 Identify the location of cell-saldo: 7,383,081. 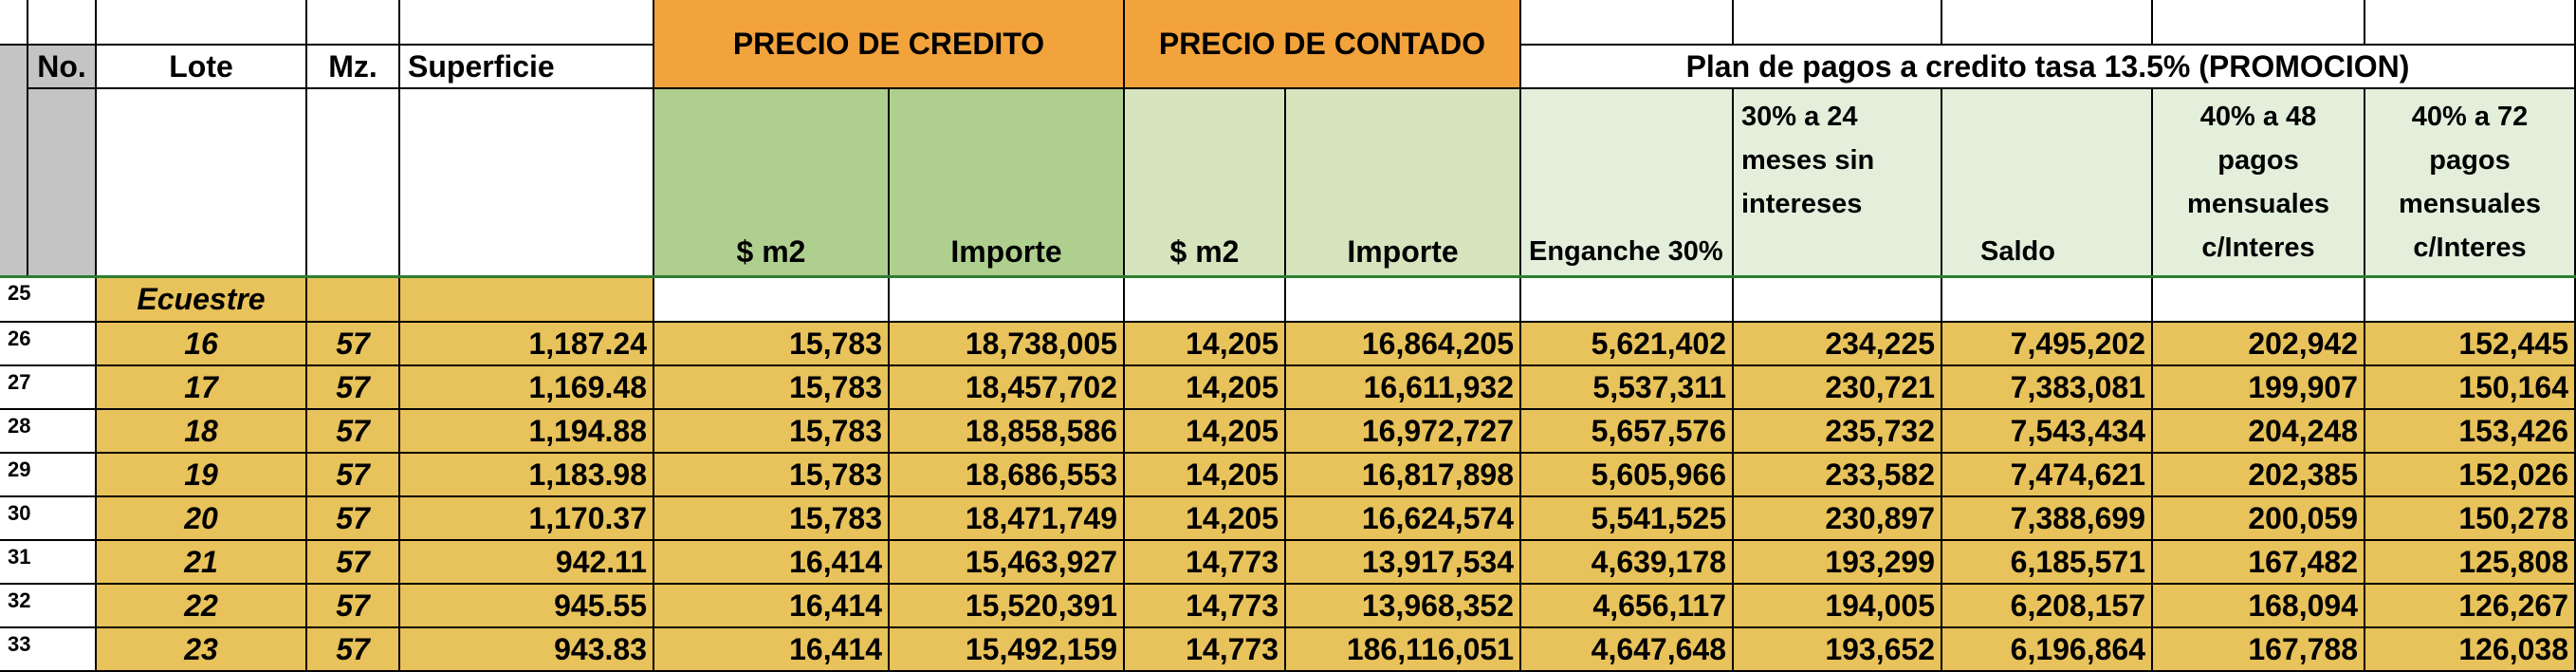
(2047, 388).